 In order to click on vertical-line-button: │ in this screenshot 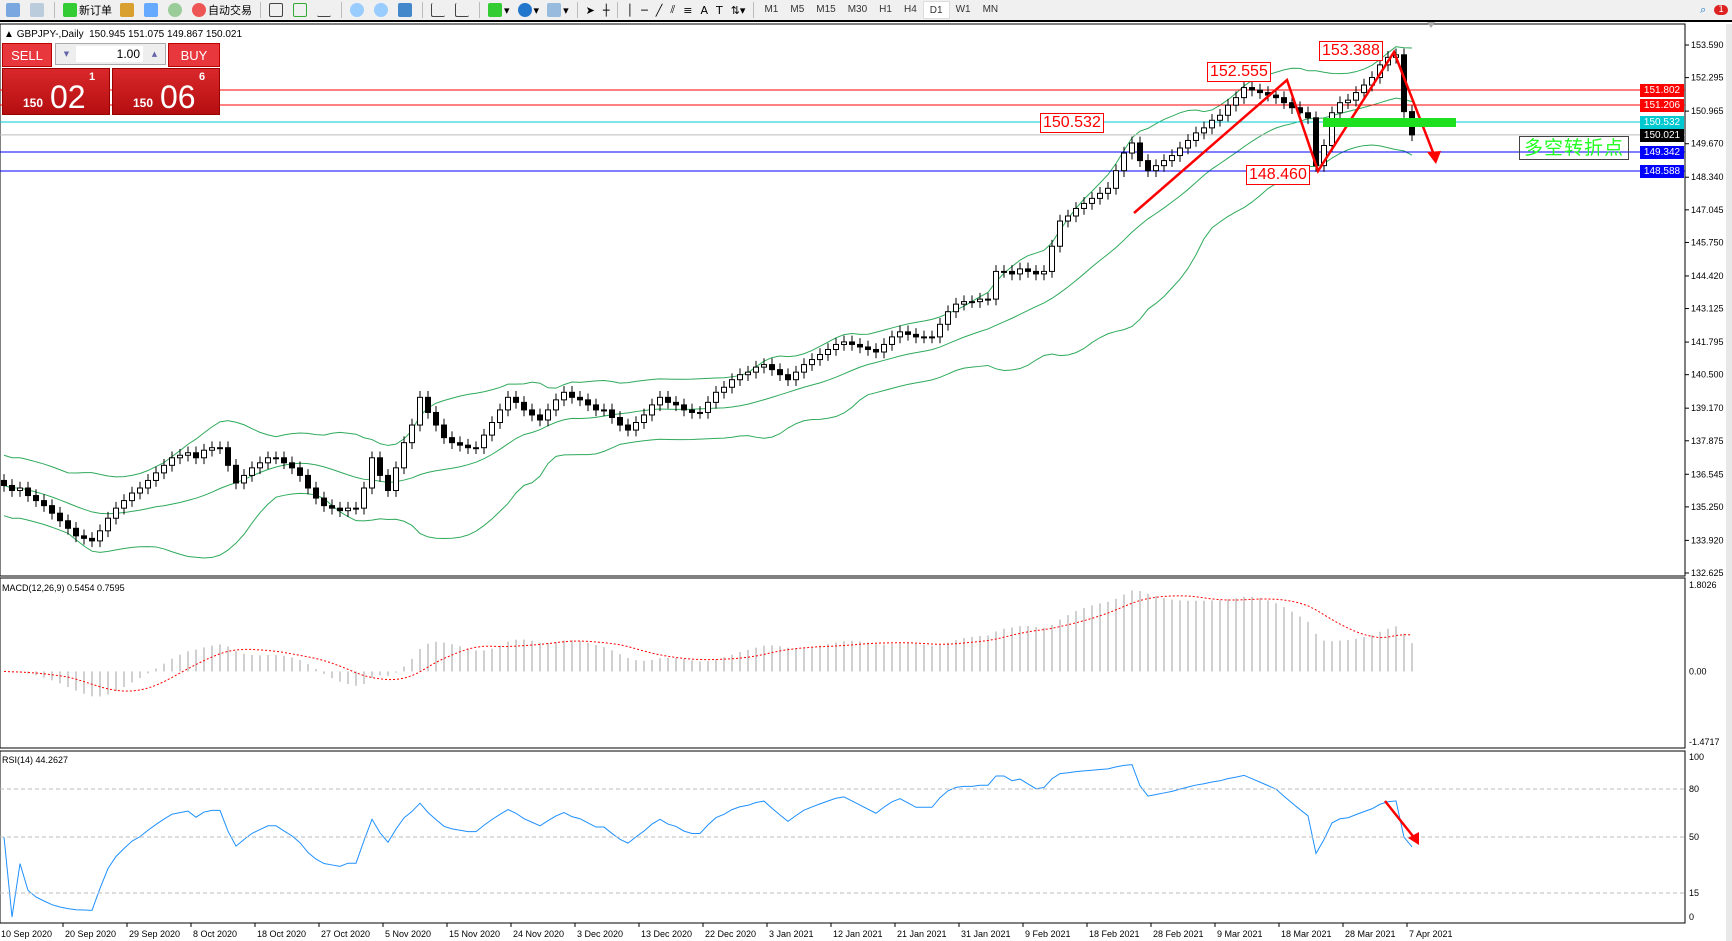, I will do `click(629, 10)`.